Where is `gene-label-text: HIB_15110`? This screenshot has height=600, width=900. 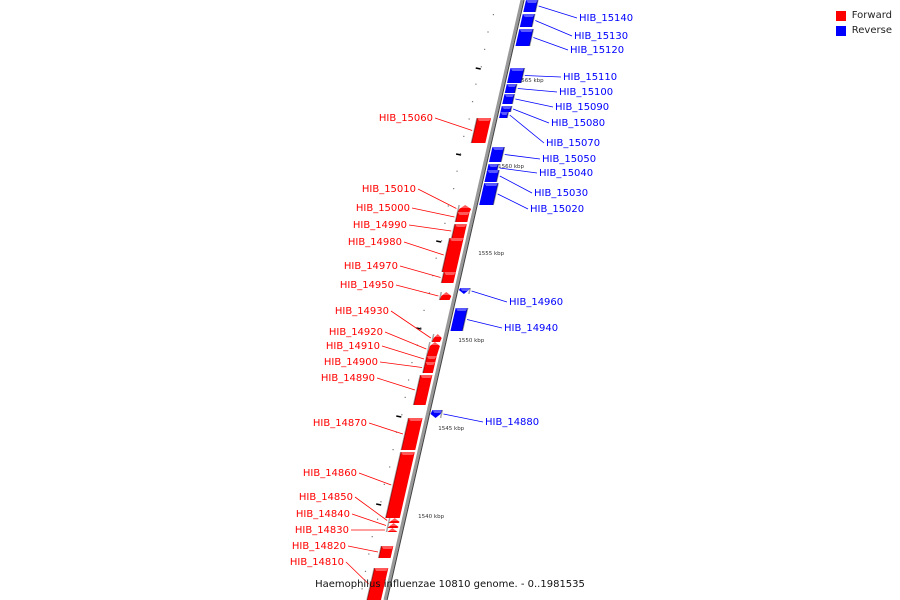
gene-label-text: HIB_15110 is located at coordinates (590, 77).